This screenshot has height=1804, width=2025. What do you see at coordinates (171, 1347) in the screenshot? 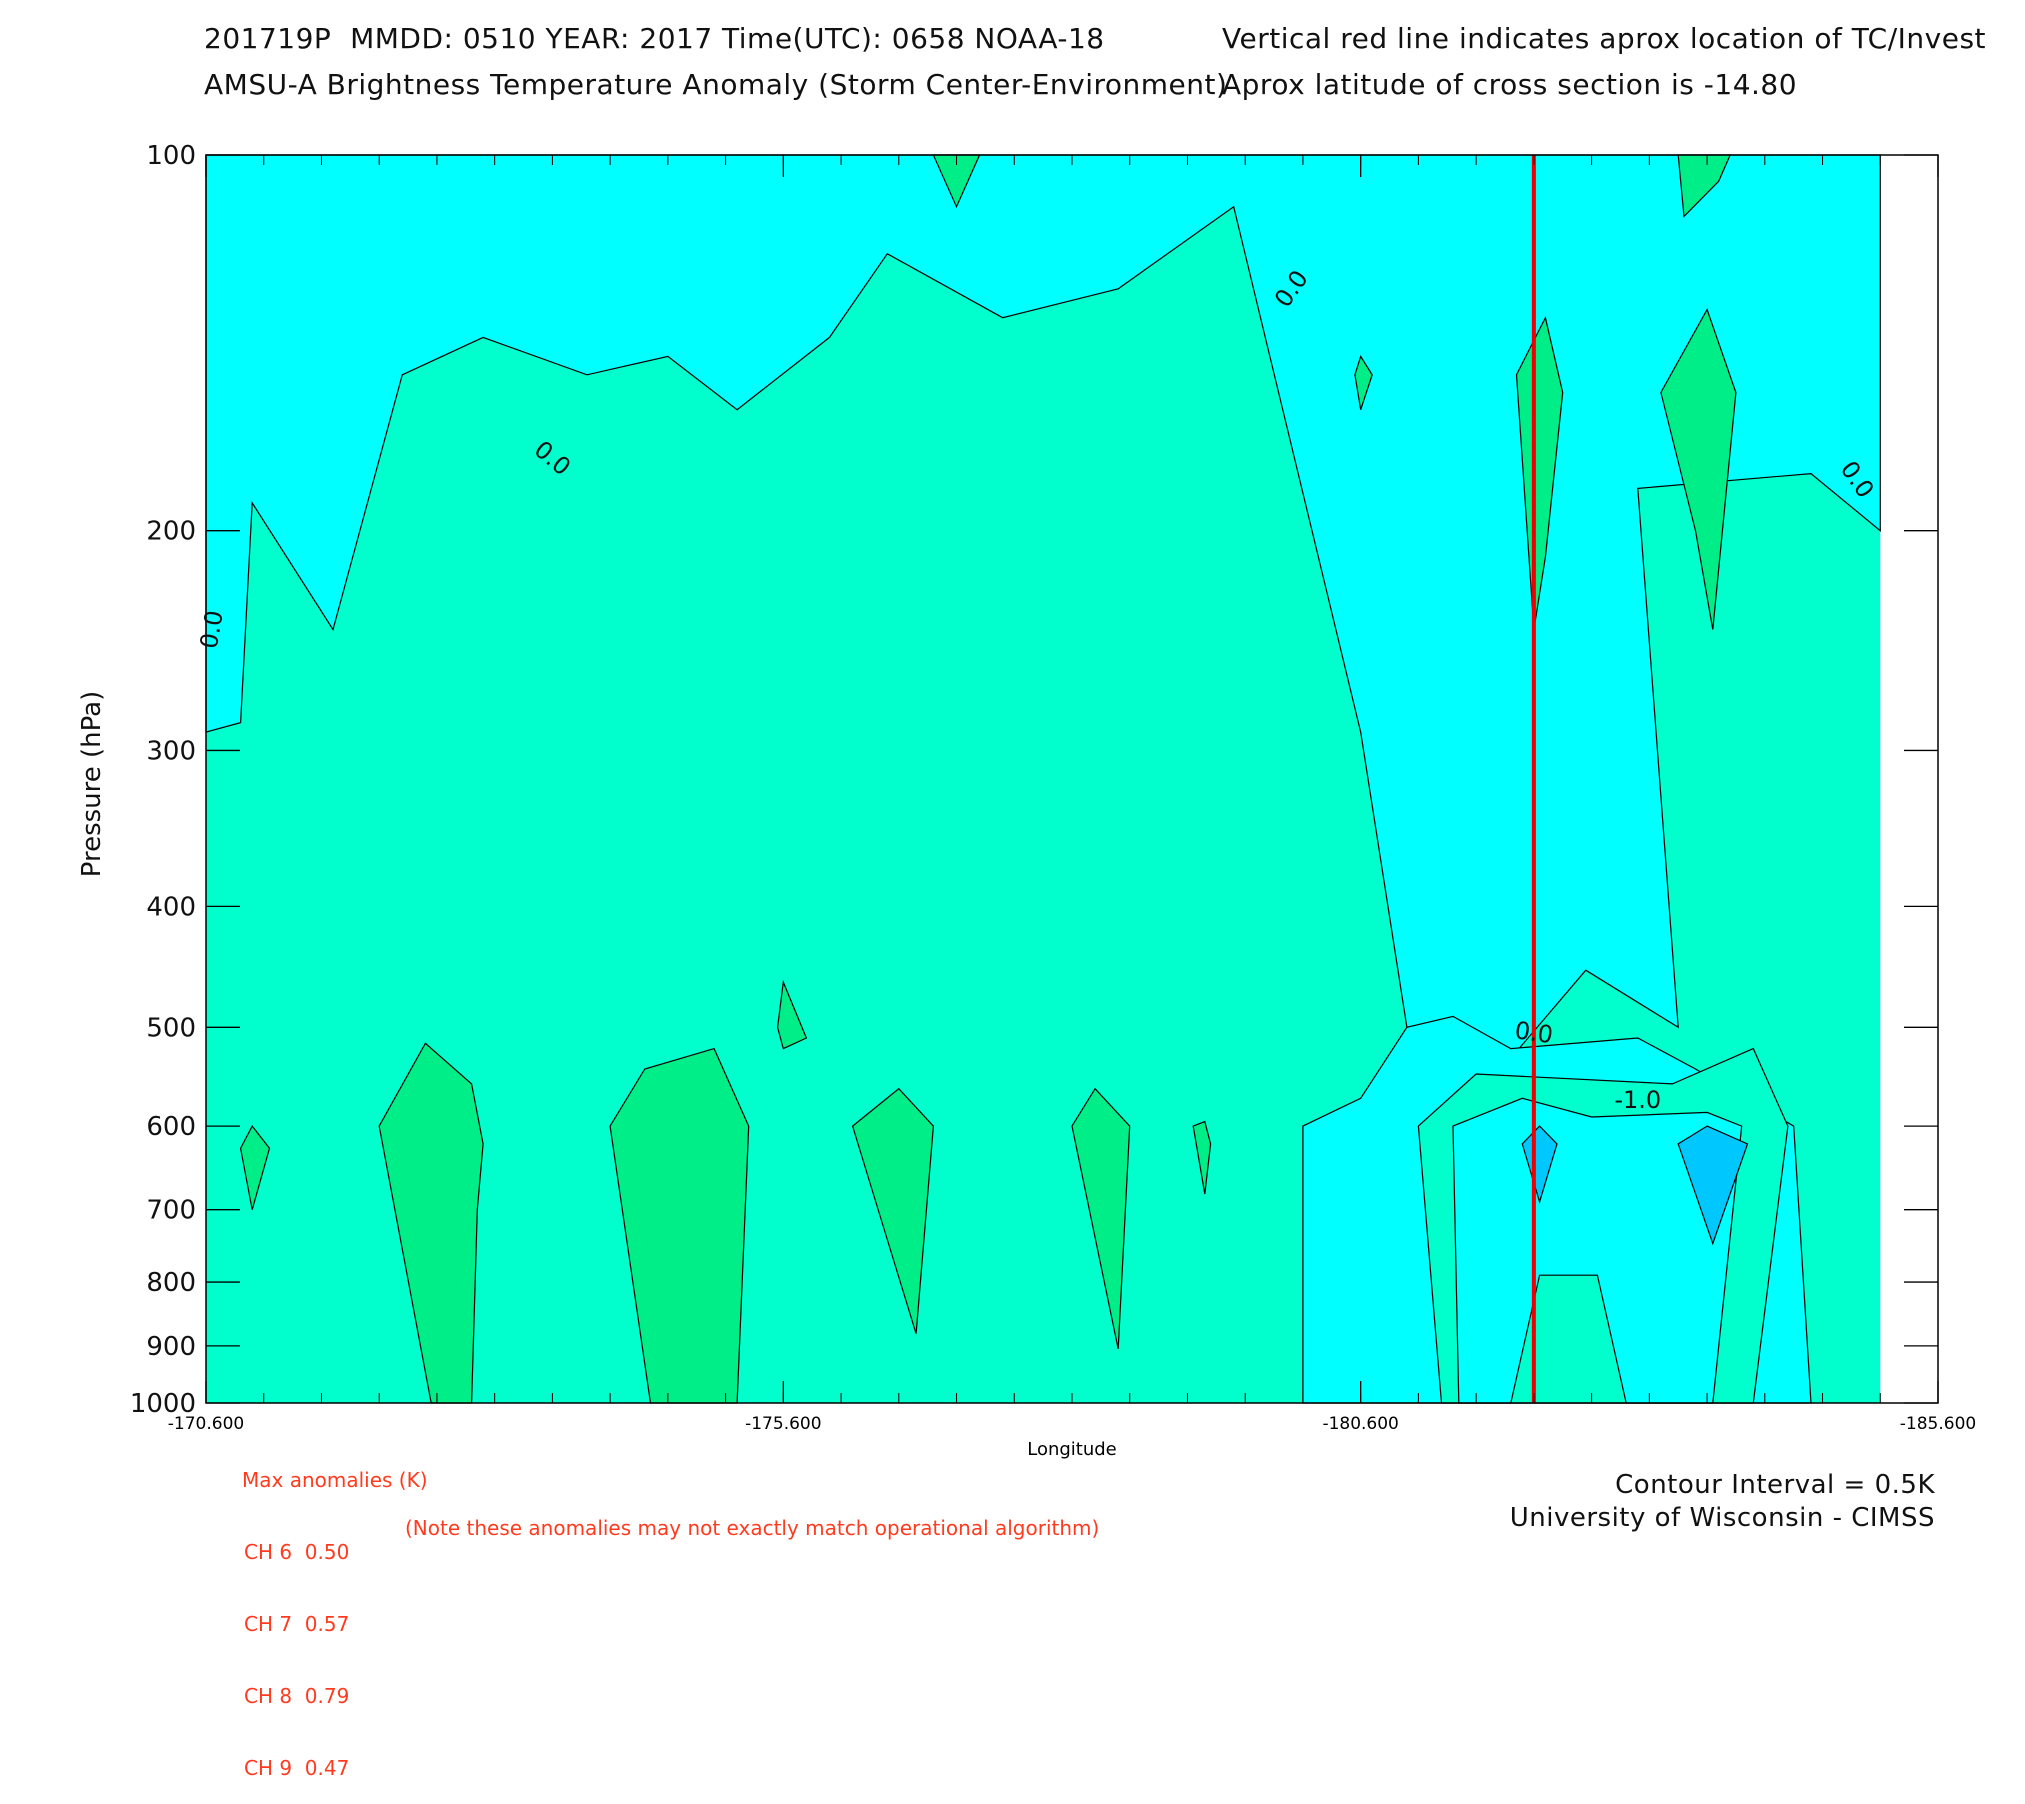
I see `y-tick-label: 900` at bounding box center [171, 1347].